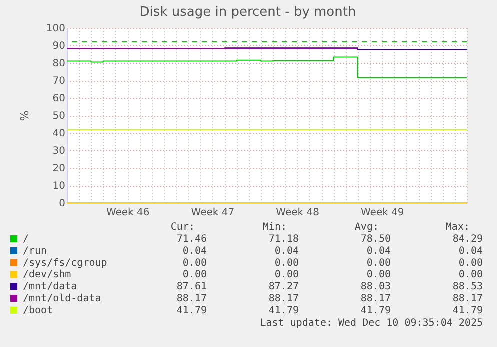 This screenshot has width=497, height=347. What do you see at coordinates (62, 299) in the screenshot?
I see `legend-label: /mnt/old-data` at bounding box center [62, 299].